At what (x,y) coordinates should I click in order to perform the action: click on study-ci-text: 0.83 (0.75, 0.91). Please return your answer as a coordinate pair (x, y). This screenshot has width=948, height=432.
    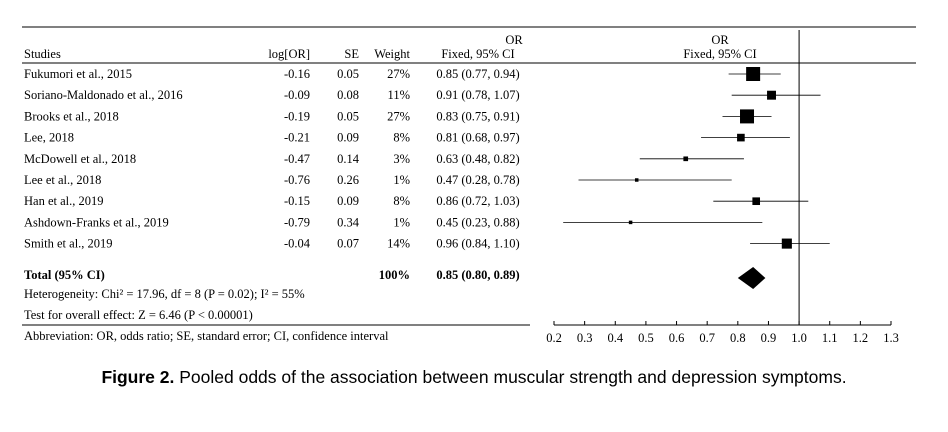
    Looking at the image, I should click on (477, 116).